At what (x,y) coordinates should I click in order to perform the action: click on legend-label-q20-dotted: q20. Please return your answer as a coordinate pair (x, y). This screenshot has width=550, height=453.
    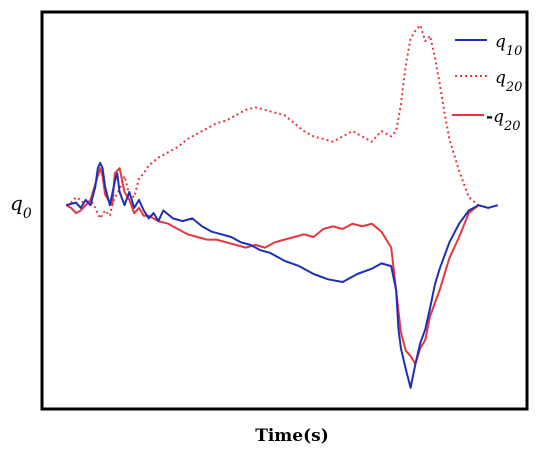
    Looking at the image, I should click on (508, 81).